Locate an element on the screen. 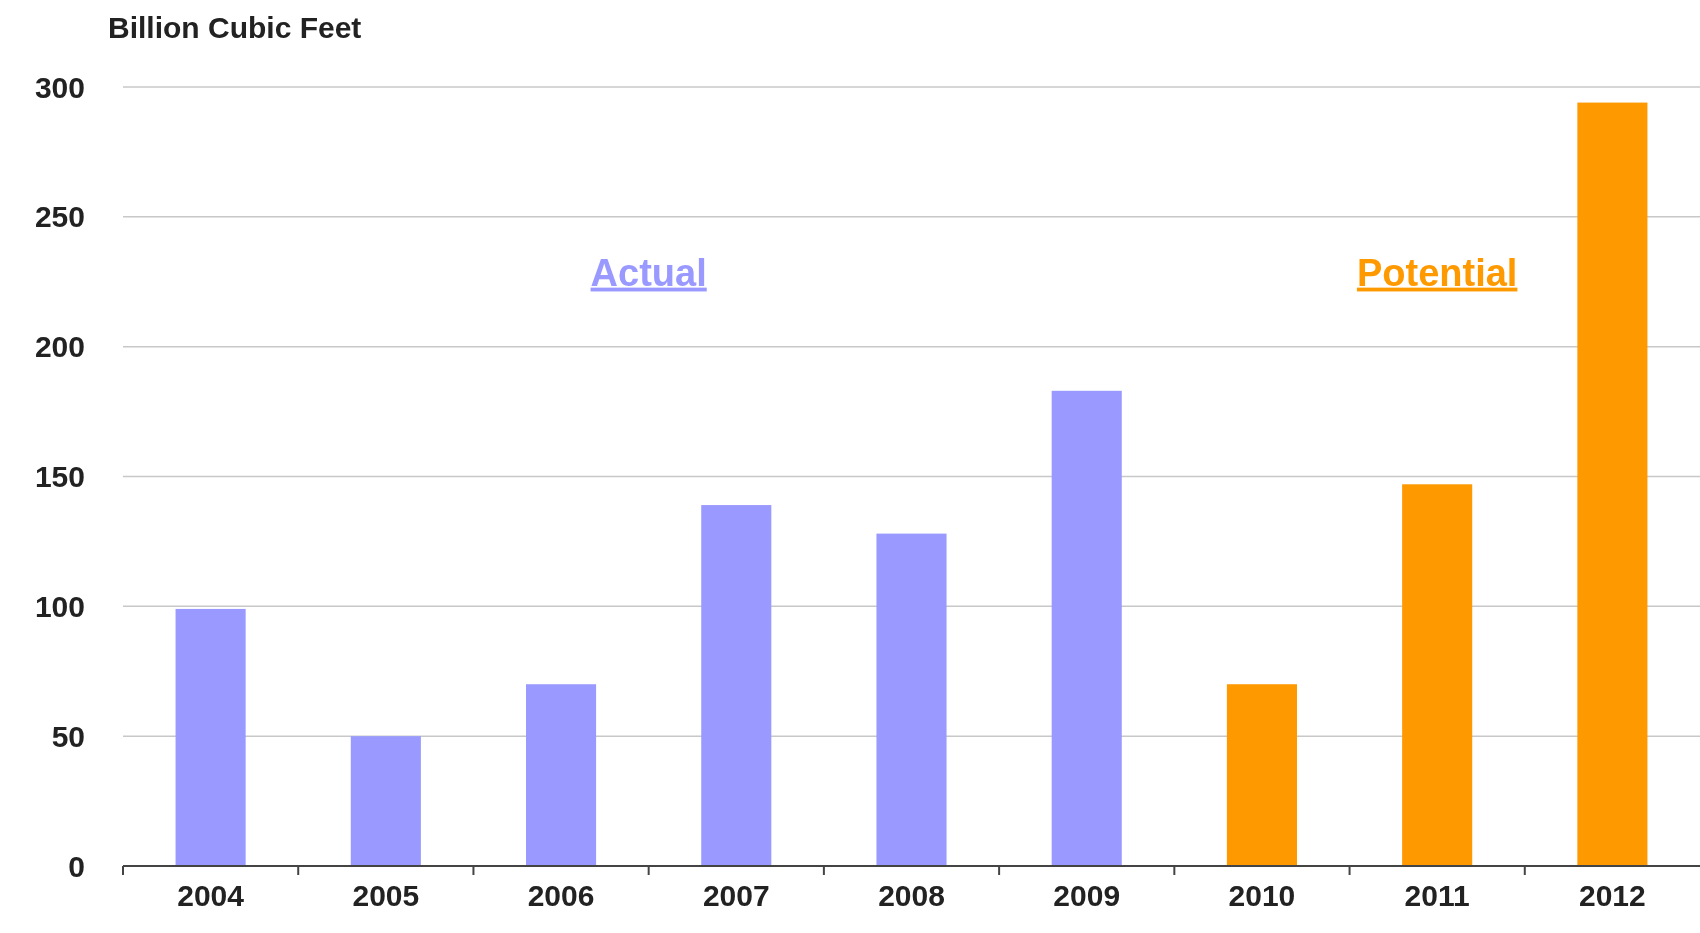  y-tick-label: 300 is located at coordinates (59, 87).